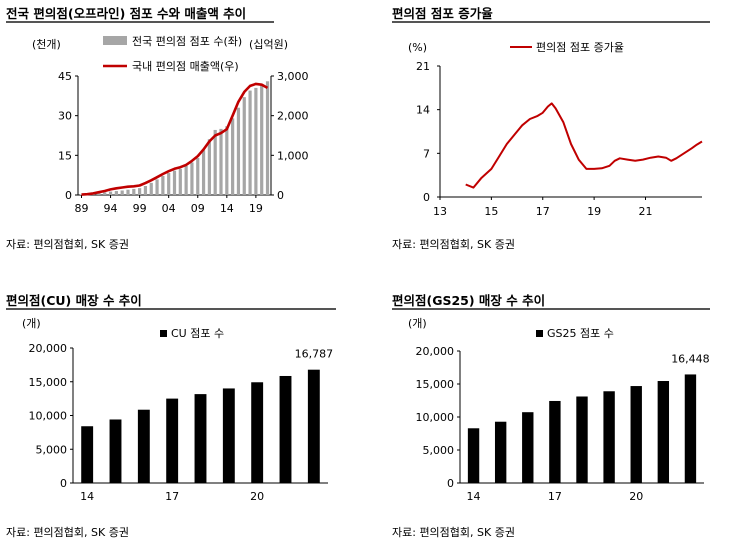  I want to click on y-tick-label: 20,000, so click(435, 351).